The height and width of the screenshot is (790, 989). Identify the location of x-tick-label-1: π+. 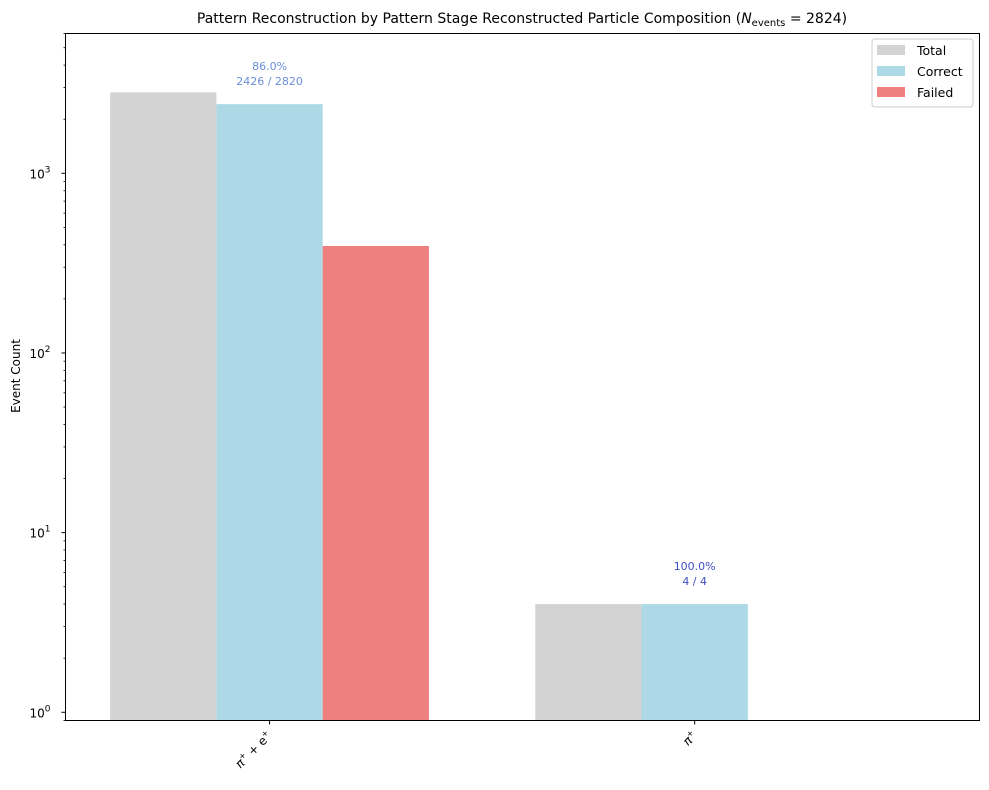
(689, 738).